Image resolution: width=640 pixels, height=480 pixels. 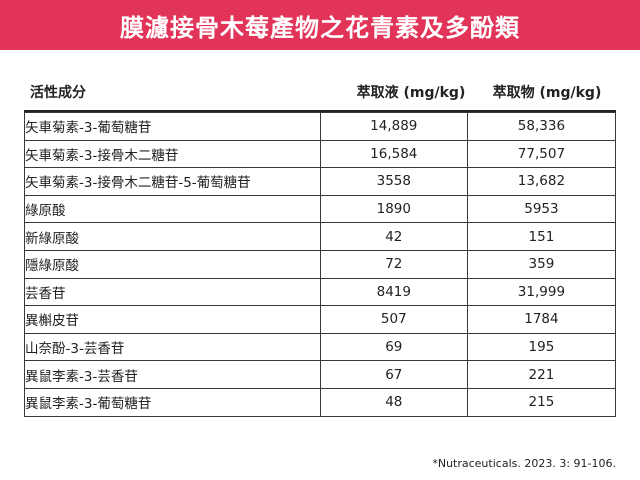 What do you see at coordinates (172, 236) in the screenshot?
I see `compound-name-cell: 新綠原酸` at bounding box center [172, 236].